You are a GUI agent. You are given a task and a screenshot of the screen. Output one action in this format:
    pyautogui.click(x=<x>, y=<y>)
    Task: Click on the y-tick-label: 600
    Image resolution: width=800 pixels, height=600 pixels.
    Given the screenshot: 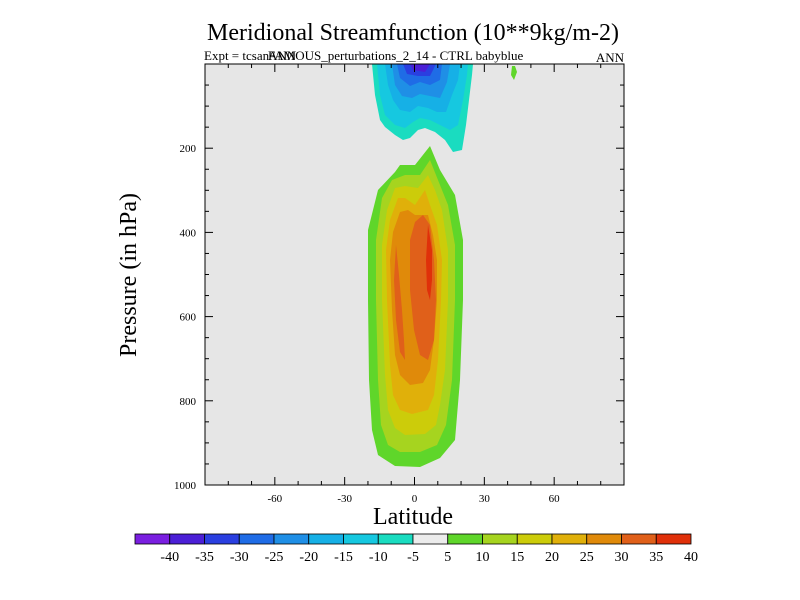 What is the action you would take?
    pyautogui.click(x=188, y=318)
    